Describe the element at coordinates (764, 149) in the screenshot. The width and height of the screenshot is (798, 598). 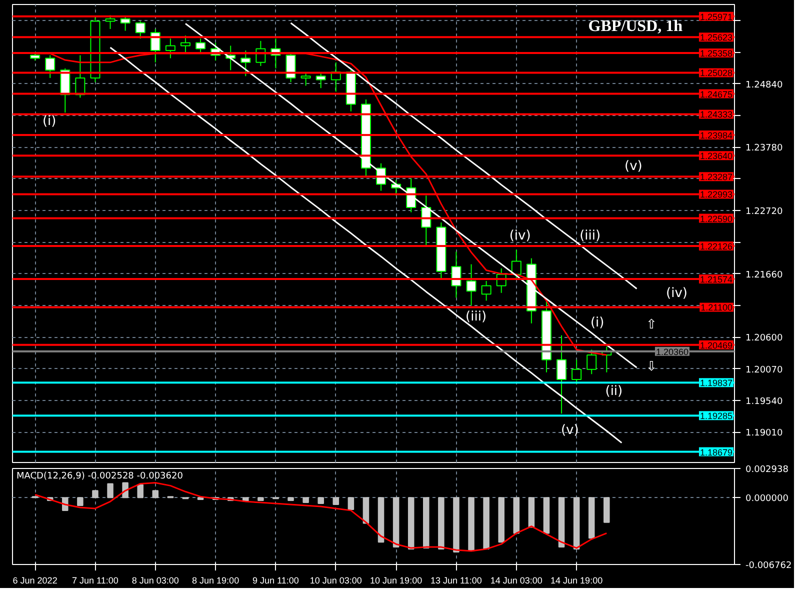
I see `y-tick-label: 1.23780` at that location.